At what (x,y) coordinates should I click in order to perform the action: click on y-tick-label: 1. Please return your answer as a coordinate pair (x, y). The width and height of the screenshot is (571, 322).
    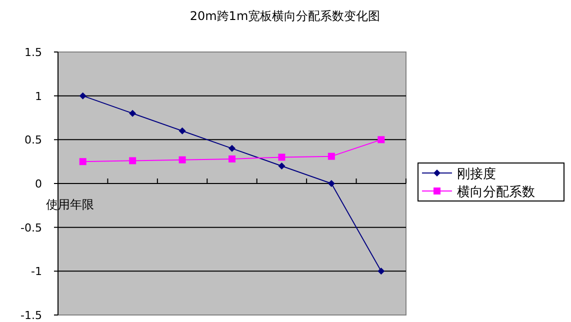
    Looking at the image, I should click on (38, 96).